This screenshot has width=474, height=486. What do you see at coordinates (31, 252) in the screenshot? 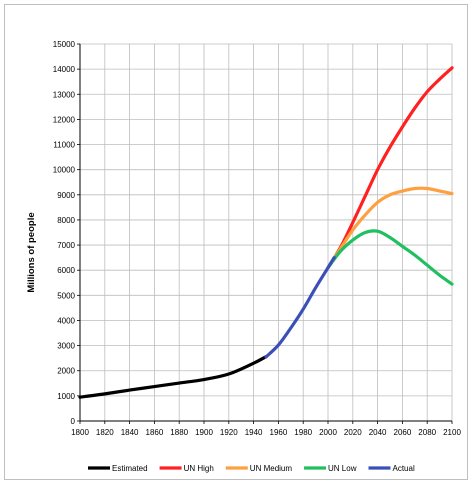
I see `y-axis-label: Millions of people` at bounding box center [31, 252].